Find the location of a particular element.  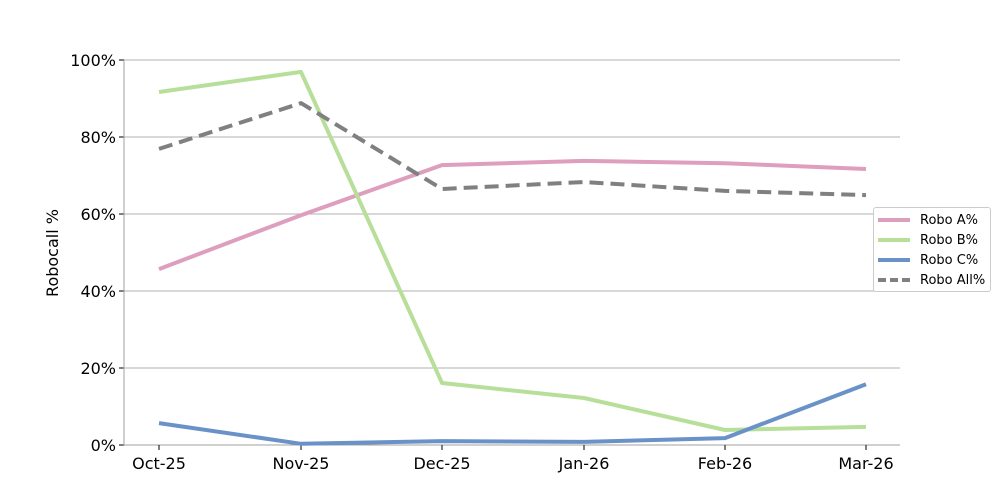

x-tick-label: Mar-26 is located at coordinates (865, 463).